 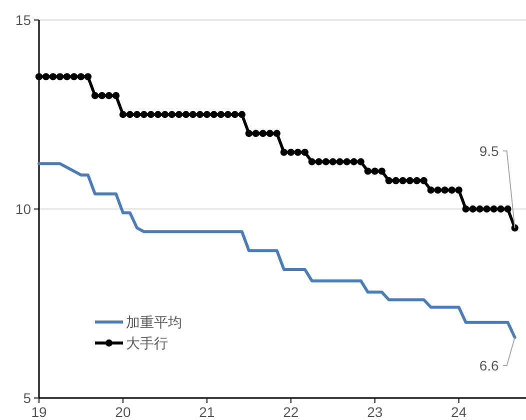 I want to click on y-tick-label: 15, so click(x=23, y=20).